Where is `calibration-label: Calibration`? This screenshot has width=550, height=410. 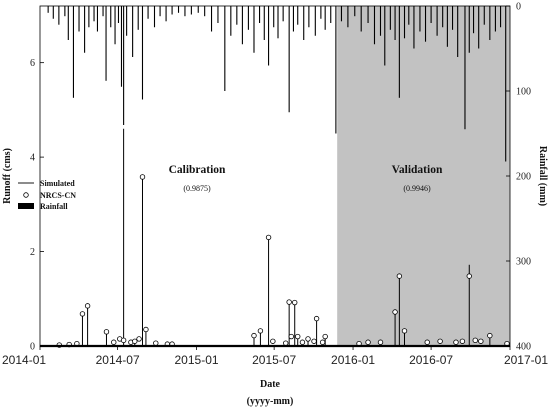
calibration-label: Calibration is located at coordinates (197, 170).